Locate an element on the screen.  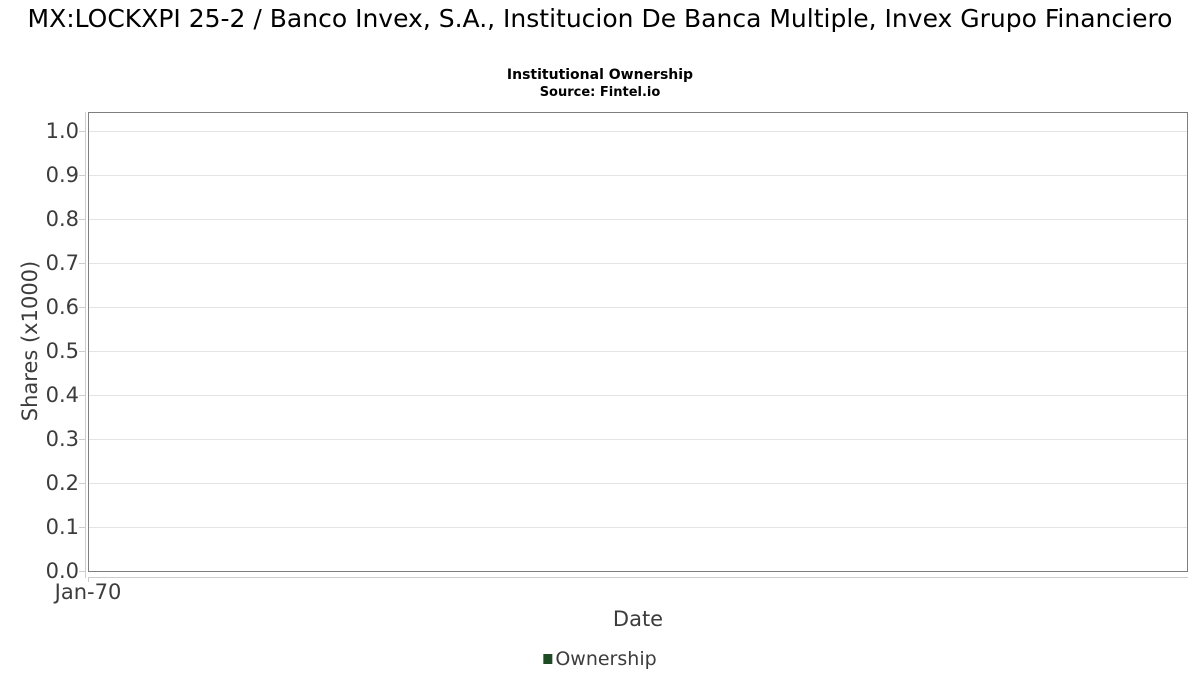
legend-label: Ownership is located at coordinates (606, 659).